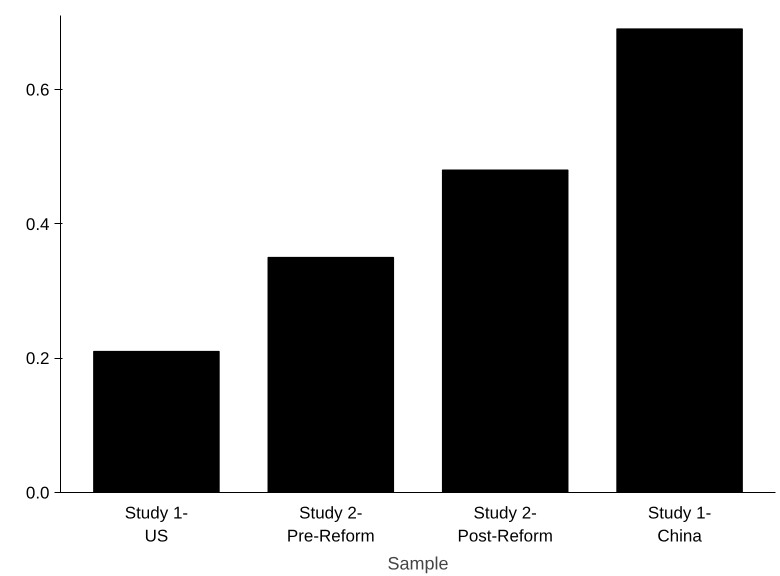 This screenshot has height=576, width=780. Describe the element at coordinates (38, 90) in the screenshot. I see `y-tick-label: 0.6` at that location.